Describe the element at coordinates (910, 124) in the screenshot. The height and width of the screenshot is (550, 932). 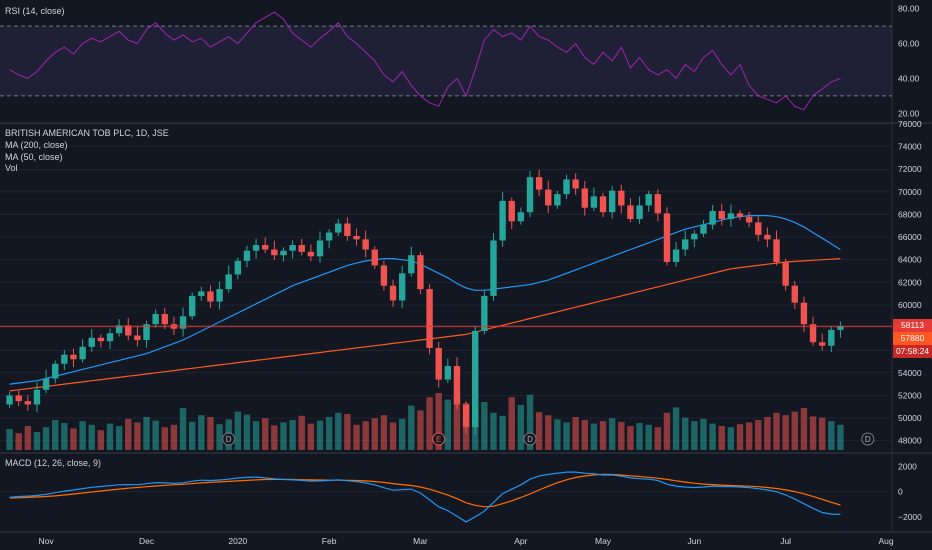
I see `price-tick-label: 76000` at that location.